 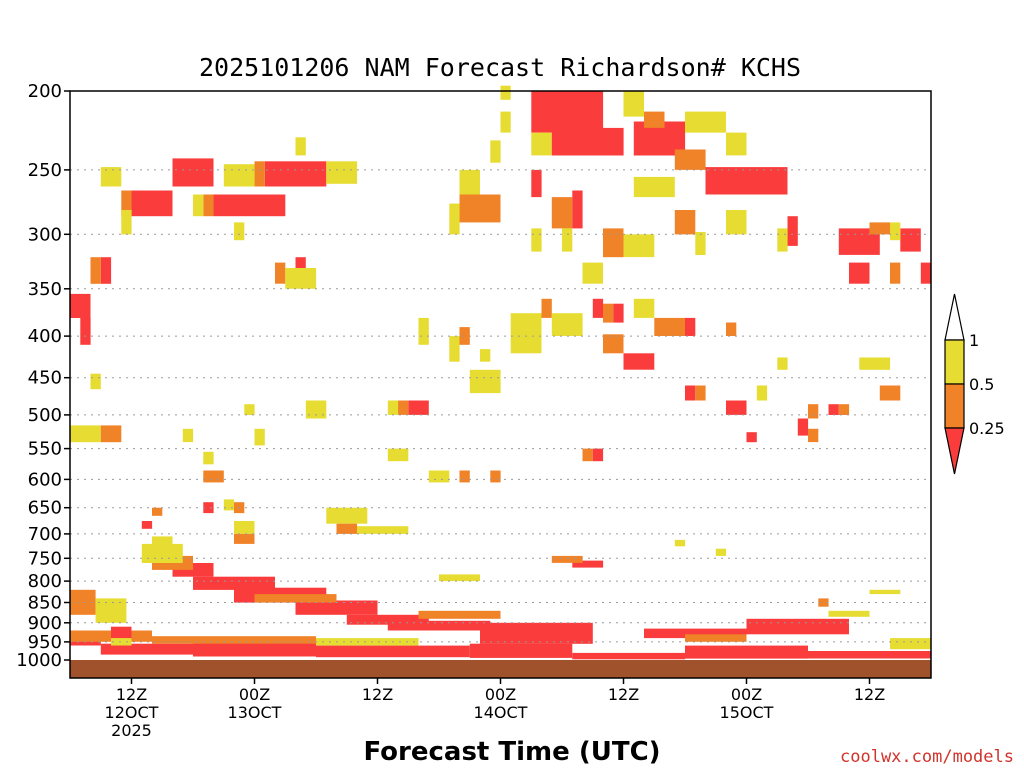 I want to click on y-tick-label: 200, so click(x=45, y=91).